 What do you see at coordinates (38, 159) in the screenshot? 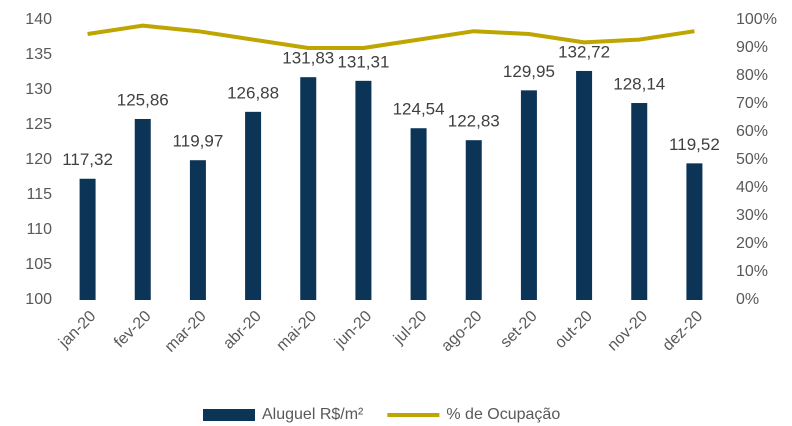
I see `y-tick-label: 120` at bounding box center [38, 159].